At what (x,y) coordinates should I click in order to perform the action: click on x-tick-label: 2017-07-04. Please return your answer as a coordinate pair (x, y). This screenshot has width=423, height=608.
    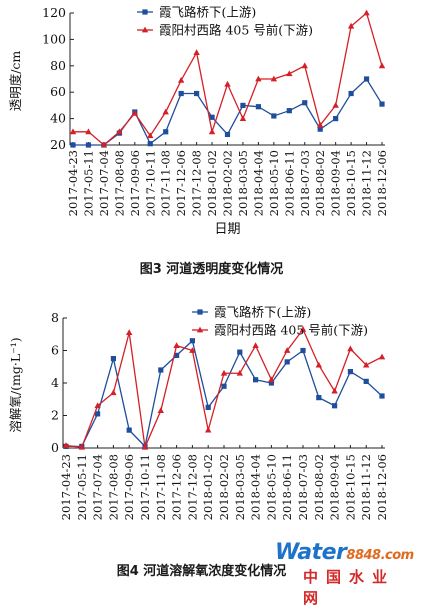
    Looking at the image, I should click on (98, 487).